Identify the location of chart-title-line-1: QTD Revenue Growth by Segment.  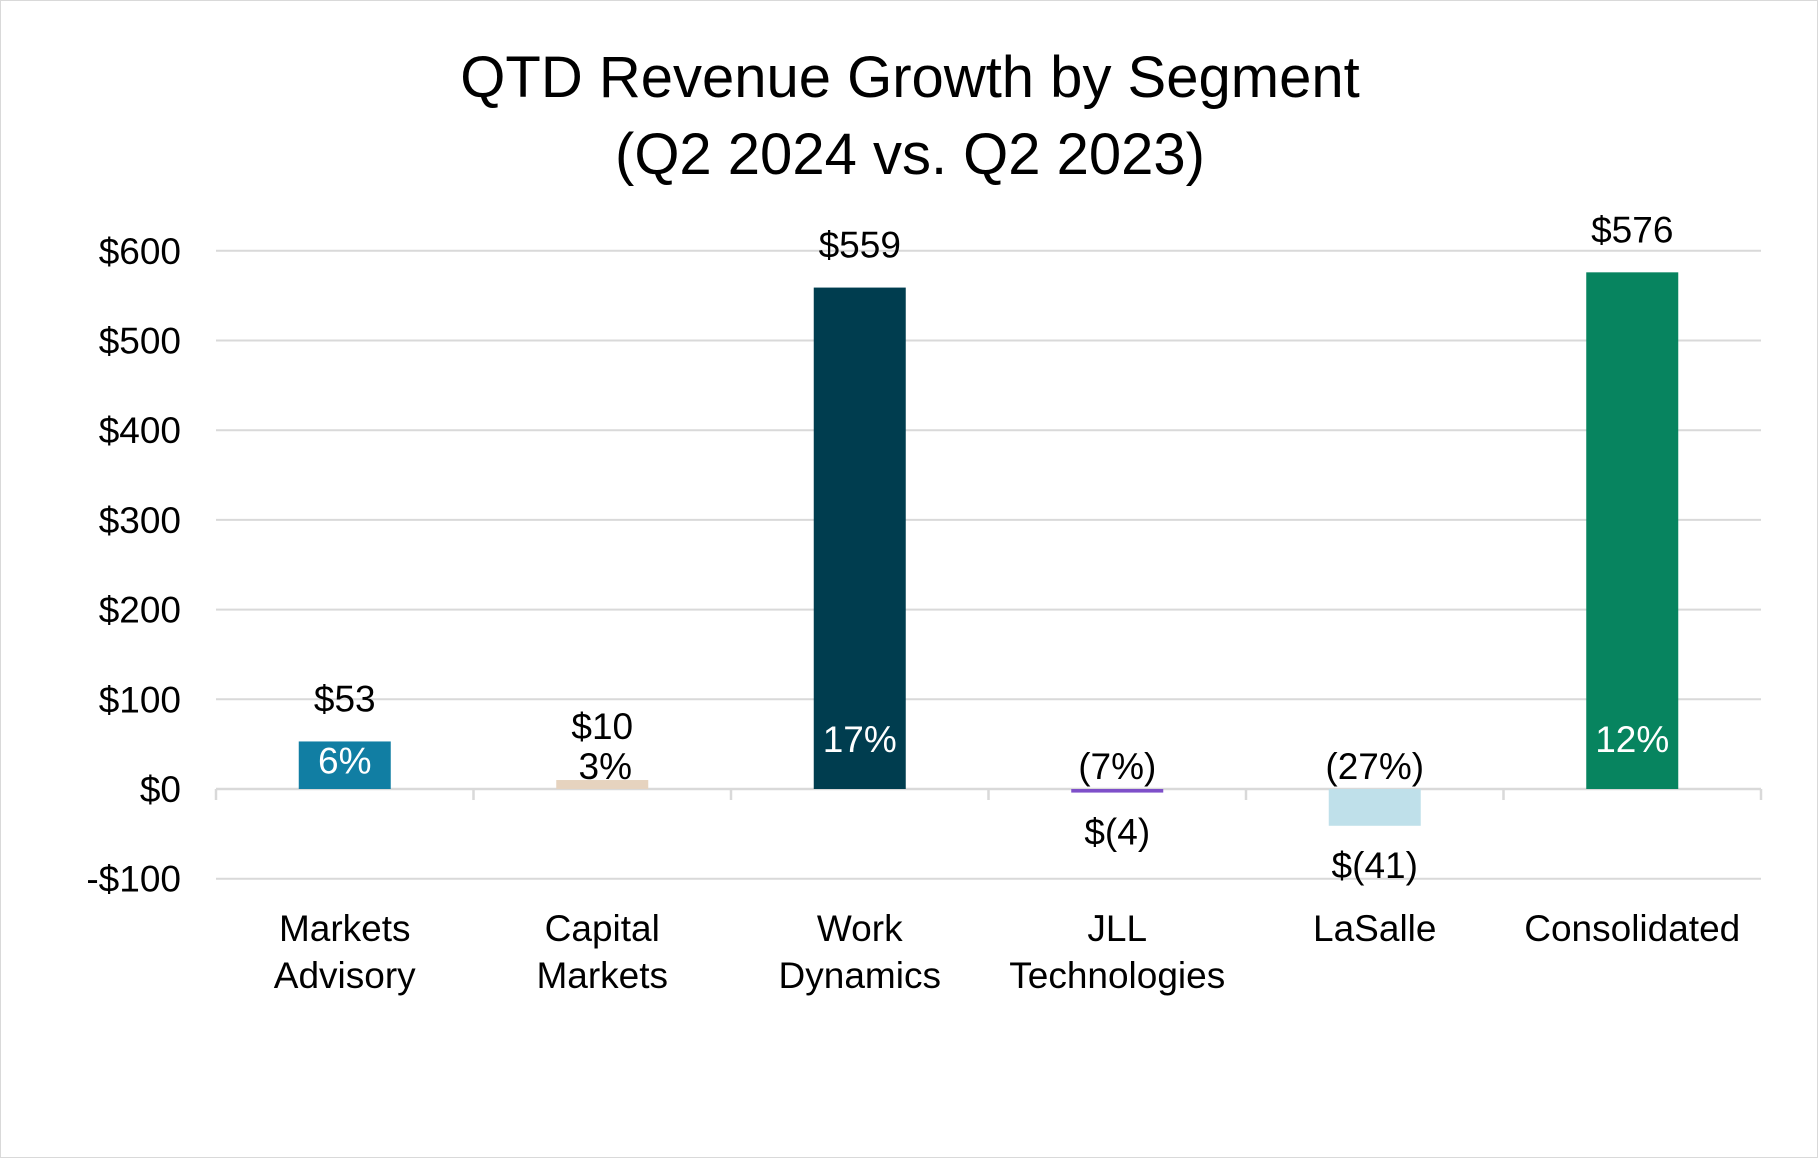
(909, 77).